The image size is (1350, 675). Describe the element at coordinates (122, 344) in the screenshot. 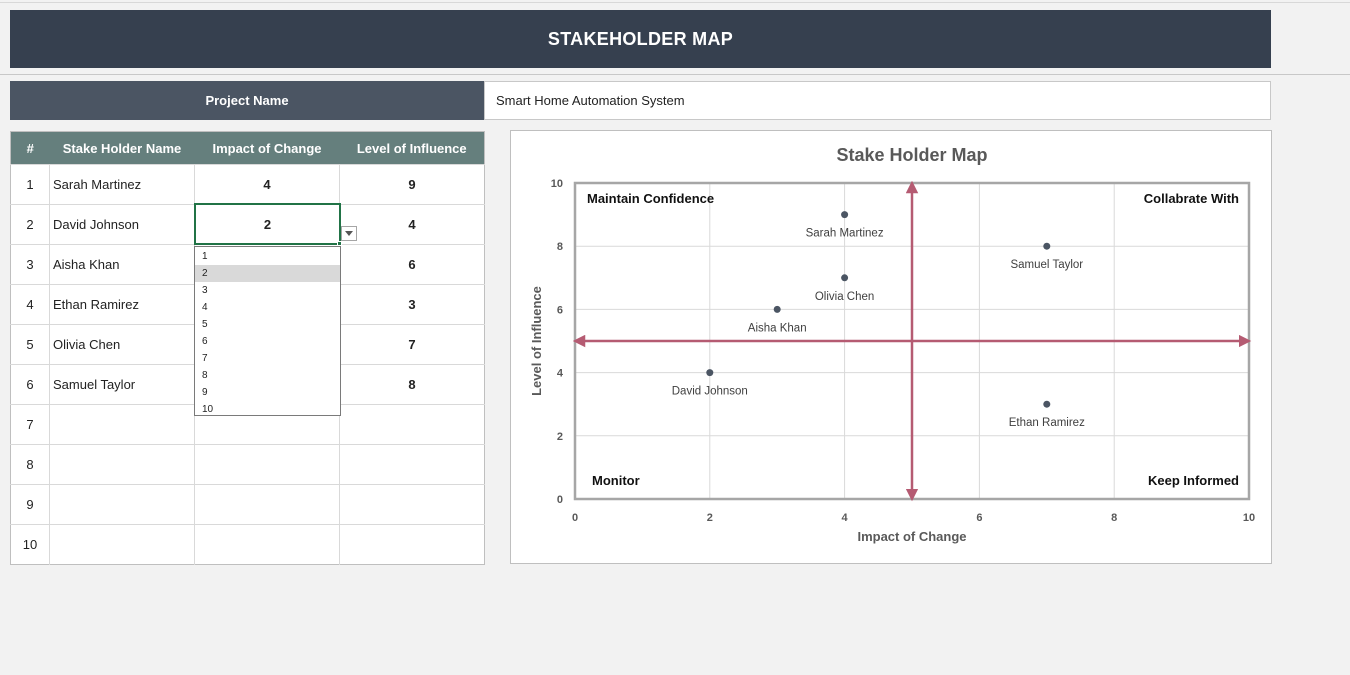

I see `stakeholder-name-cell: Olivia Chen` at that location.